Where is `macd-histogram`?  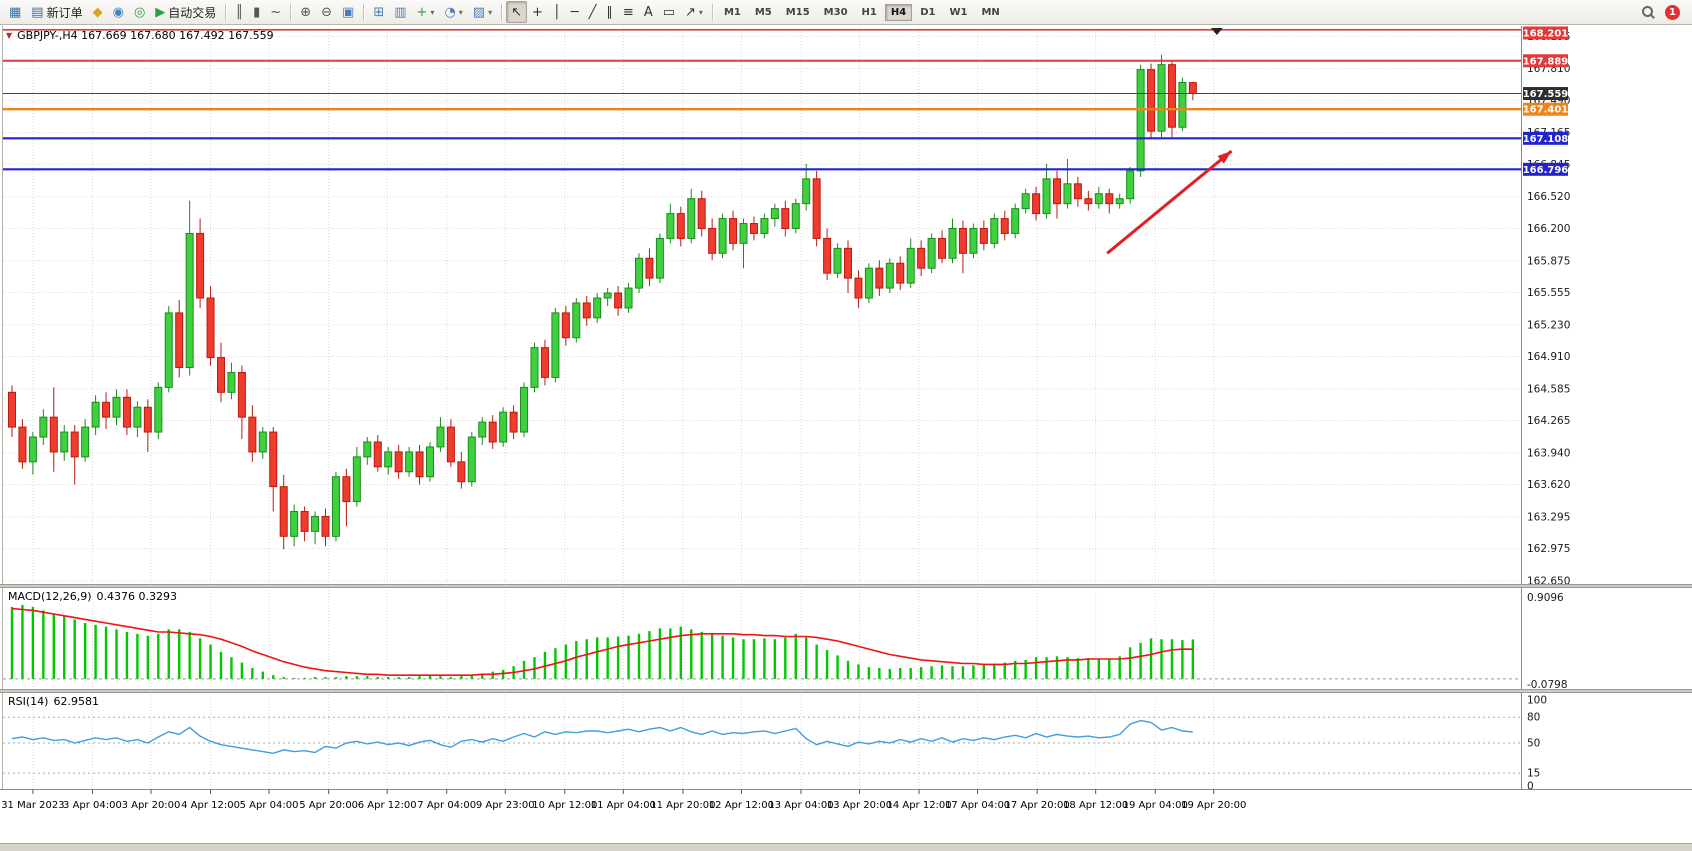
macd-histogram is located at coordinates (602, 642).